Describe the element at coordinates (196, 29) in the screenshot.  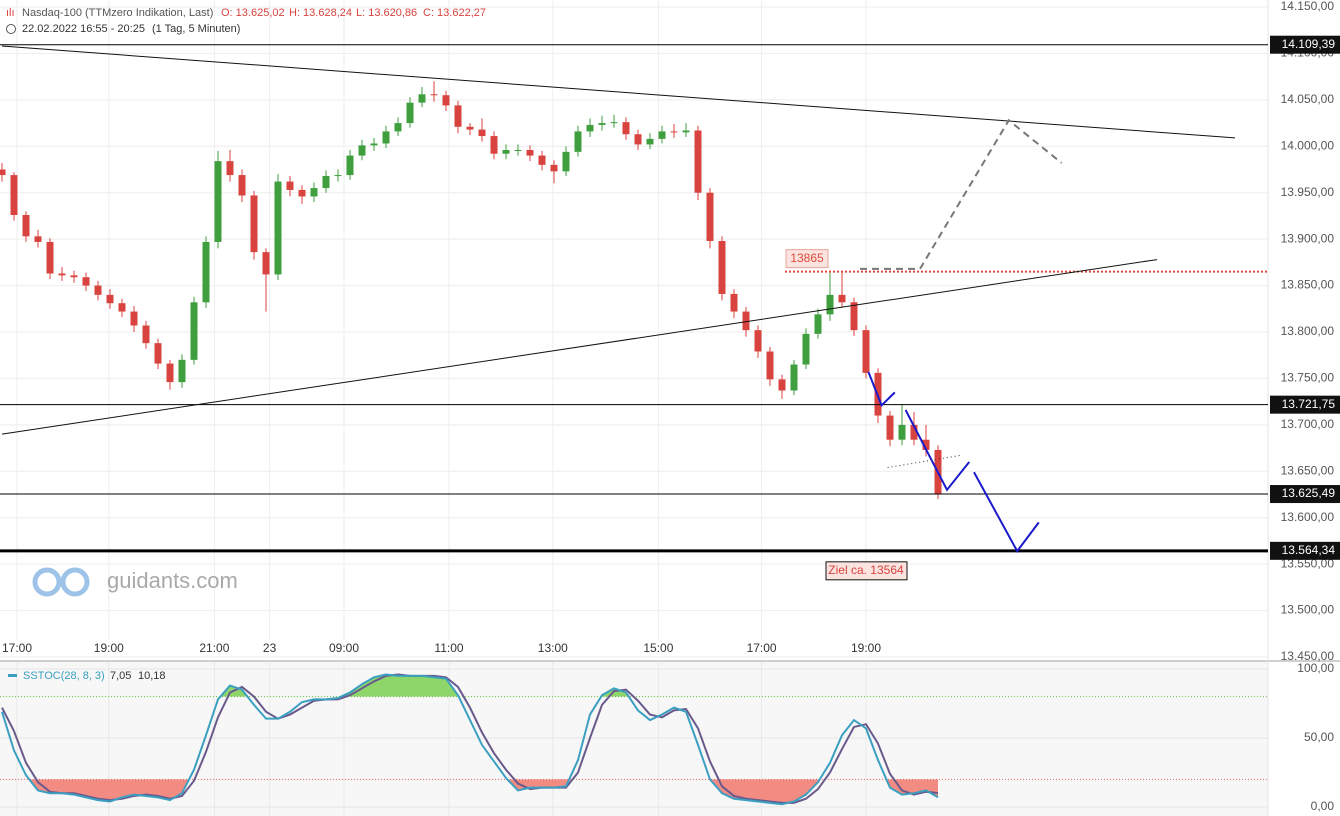
I see `legend-period: (1 Tag, 5 Minuten)` at that location.